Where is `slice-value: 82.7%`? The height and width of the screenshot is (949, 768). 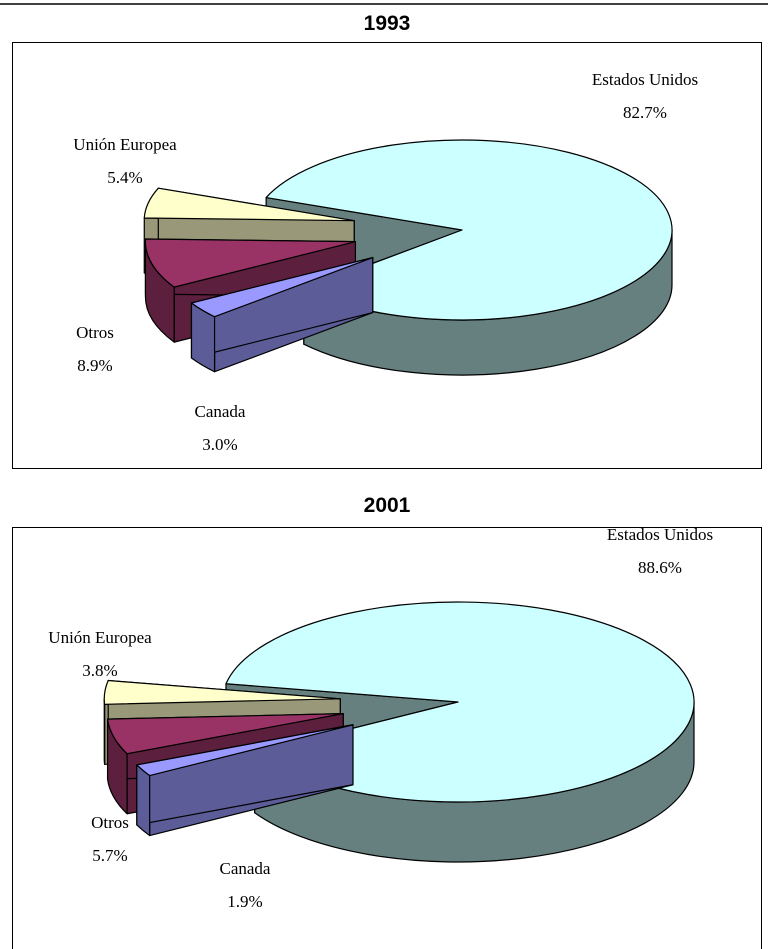
slice-value: 82.7% is located at coordinates (645, 112).